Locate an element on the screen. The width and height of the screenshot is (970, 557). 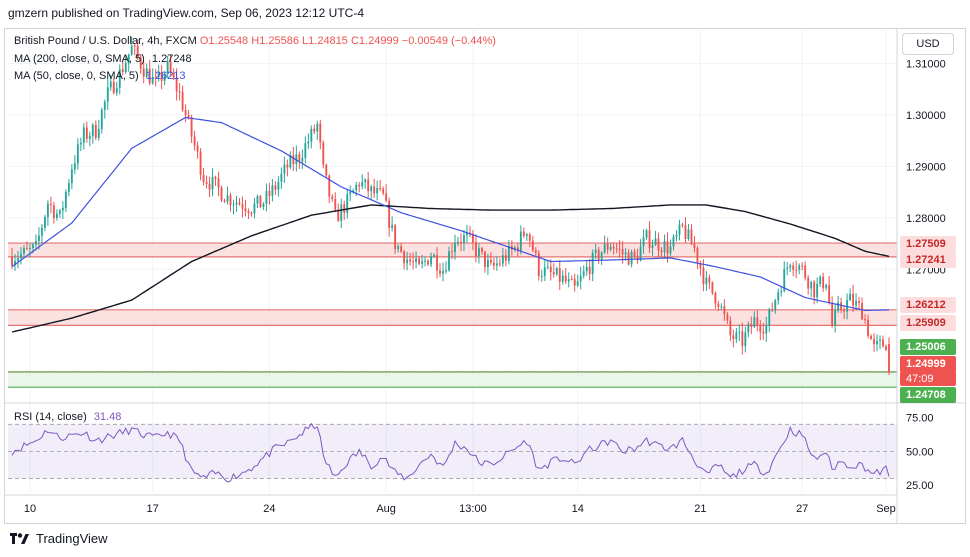
time-tick-label: 27 is located at coordinates (802, 509).